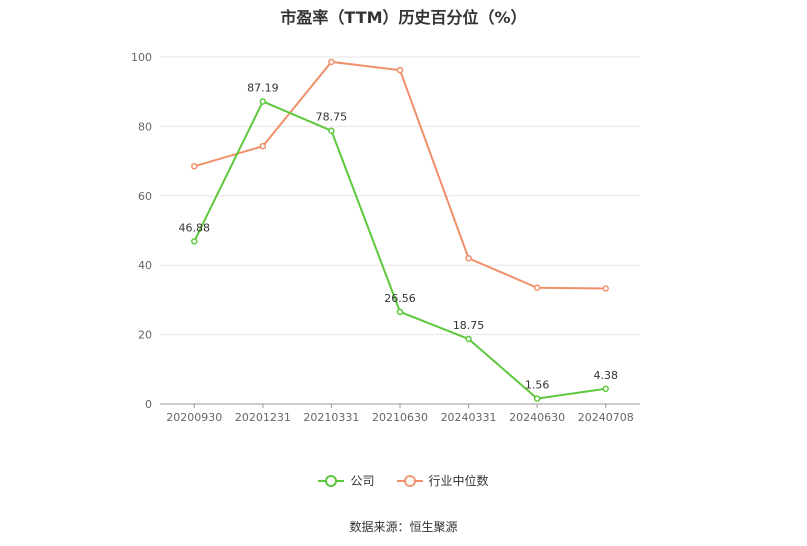 Image resolution: width=807 pixels, height=546 pixels. Describe the element at coordinates (403, 17) in the screenshot. I see `chart-title: 市盈率（TTM）历史百分位（%）` at that location.